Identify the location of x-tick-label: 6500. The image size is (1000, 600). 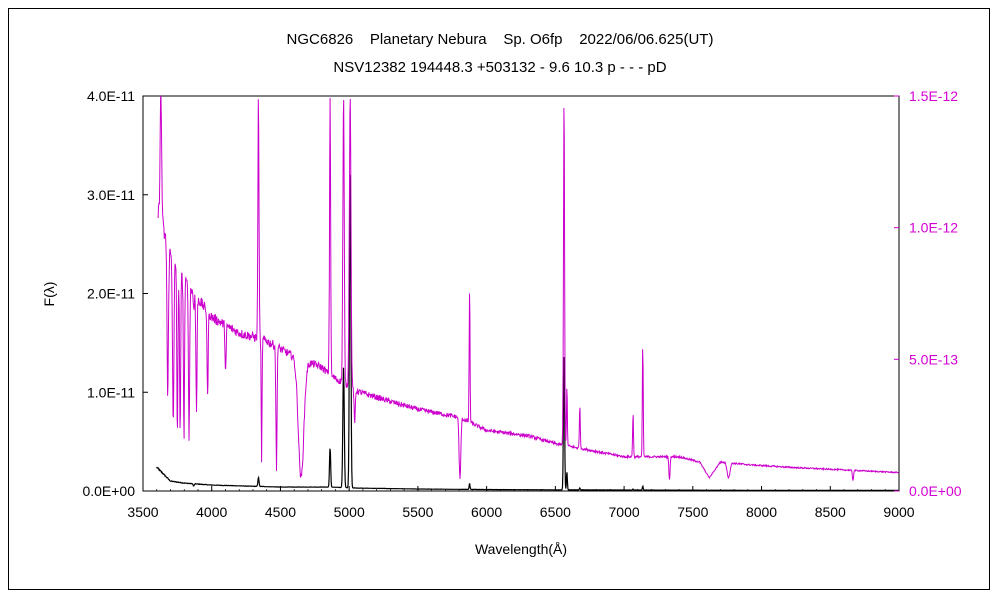
(555, 512).